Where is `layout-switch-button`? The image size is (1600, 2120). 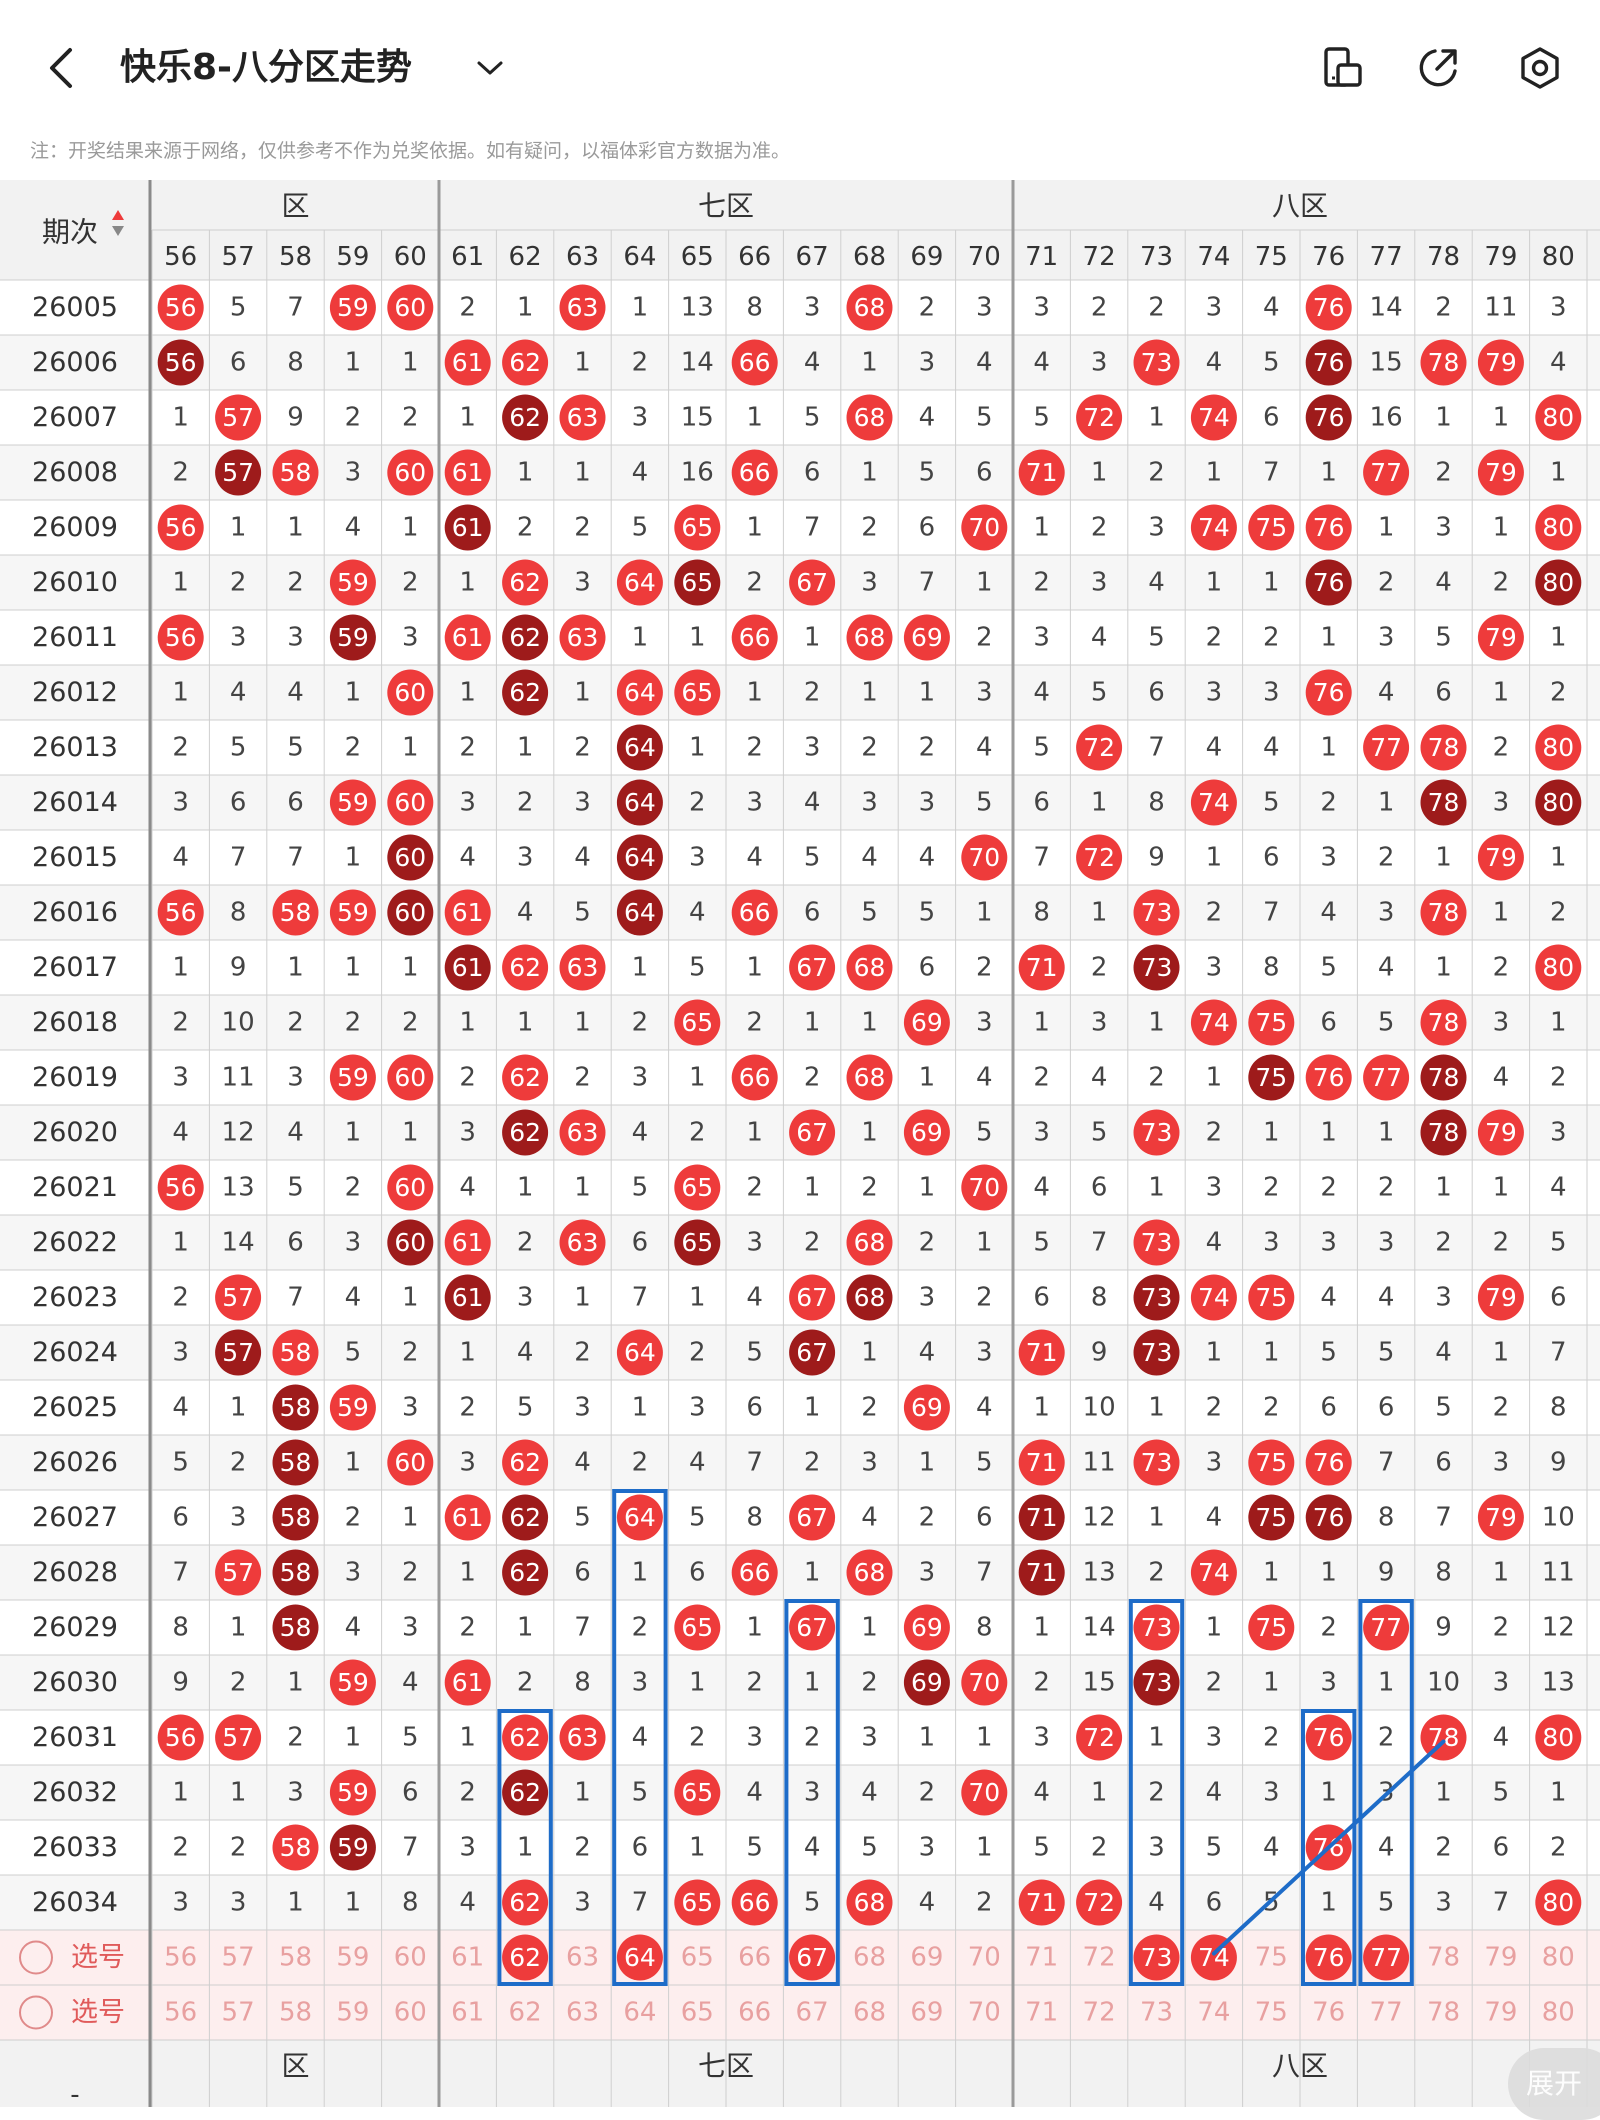 layout-switch-button is located at coordinates (1343, 68).